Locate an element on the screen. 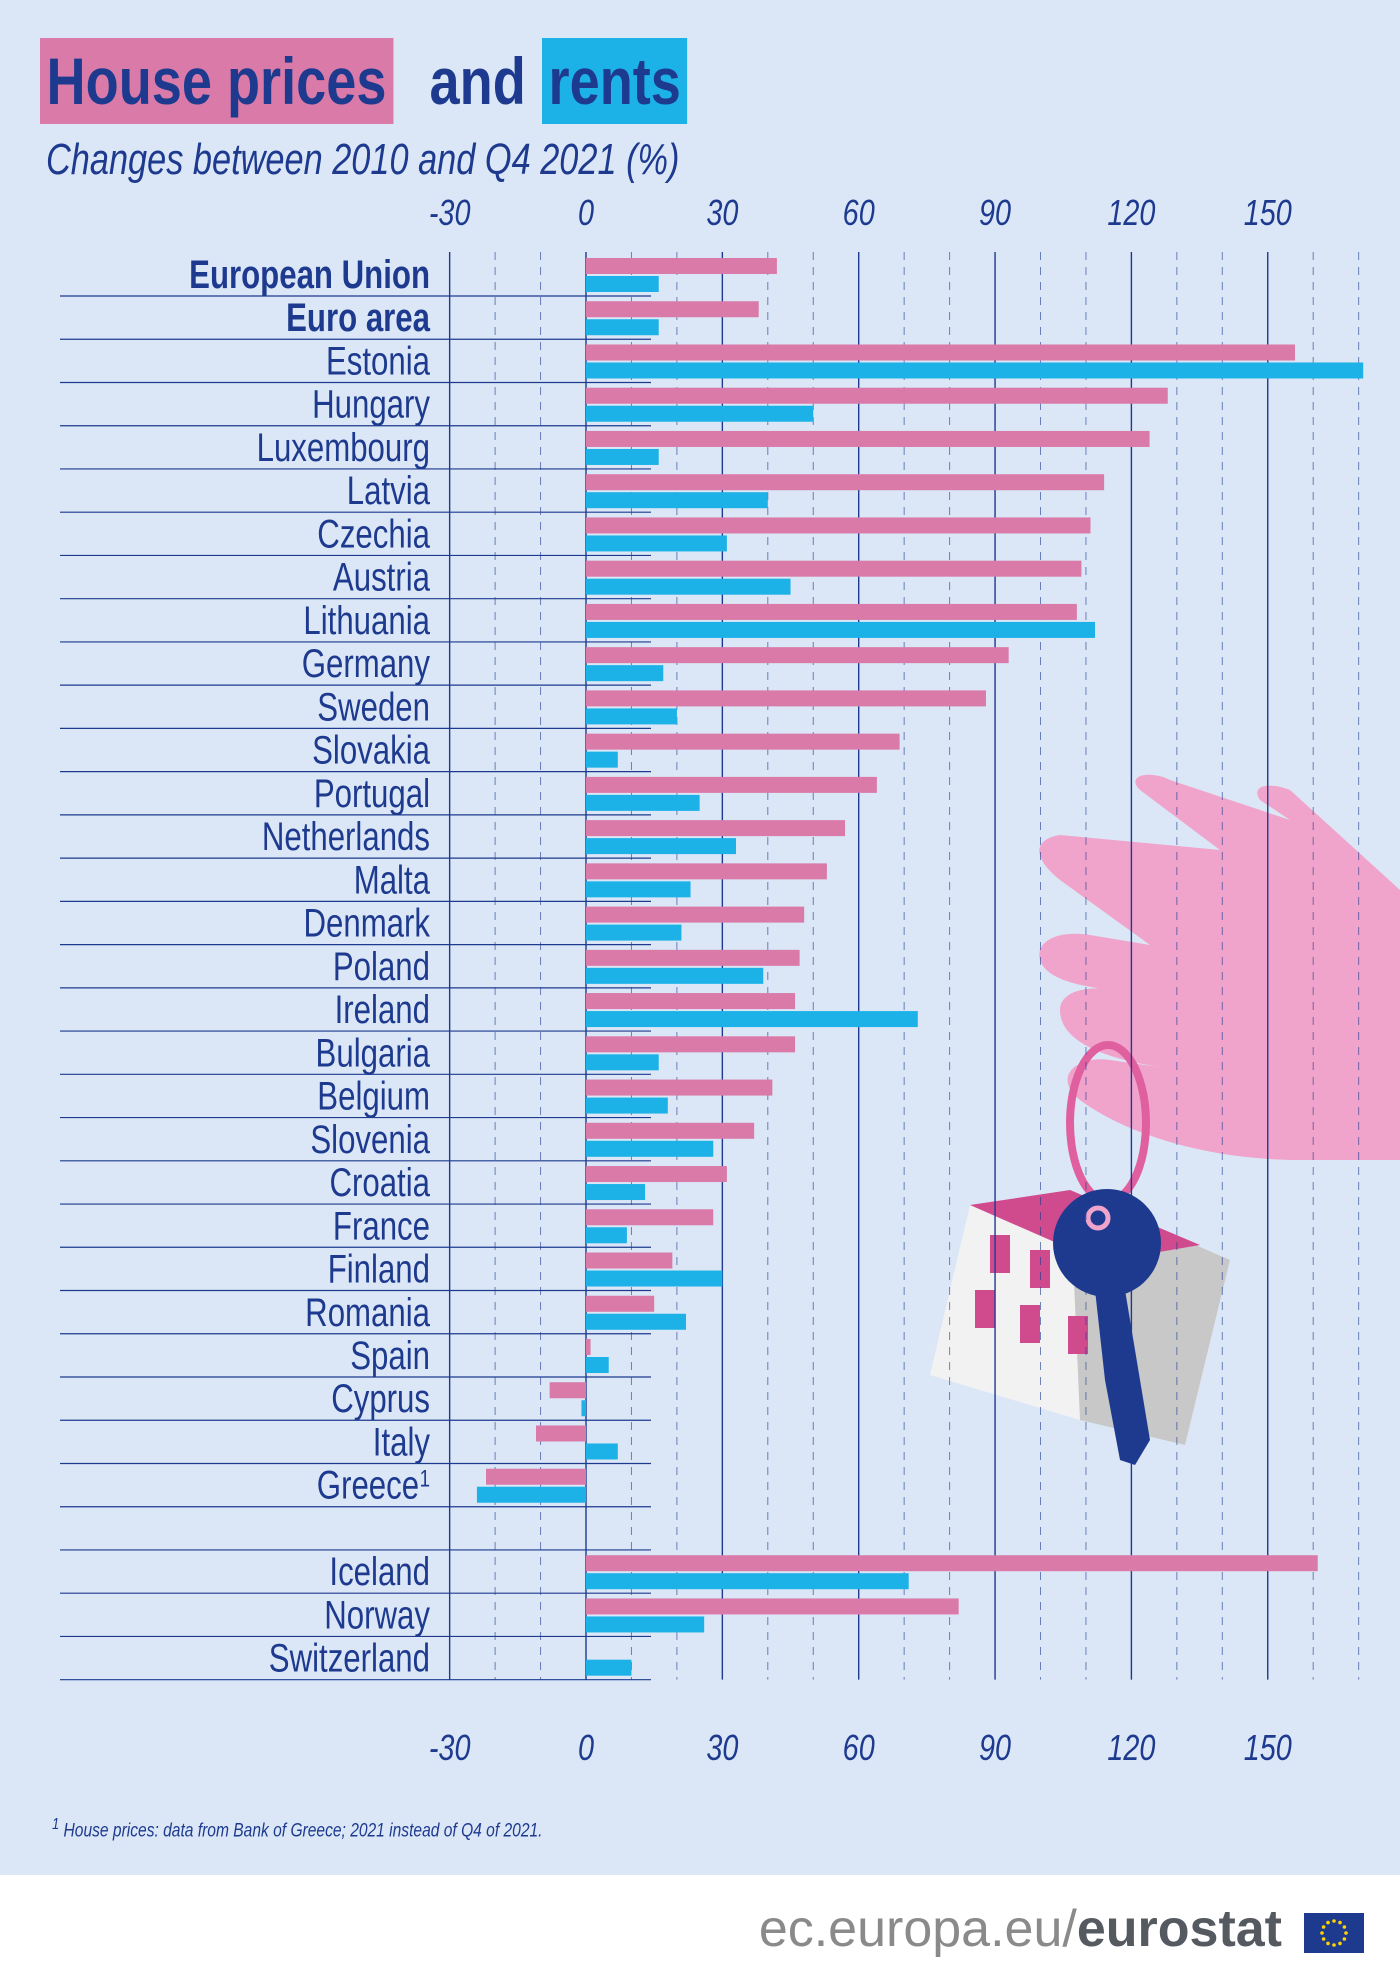  category-label-group: Switzerland is located at coordinates (349, 1658).